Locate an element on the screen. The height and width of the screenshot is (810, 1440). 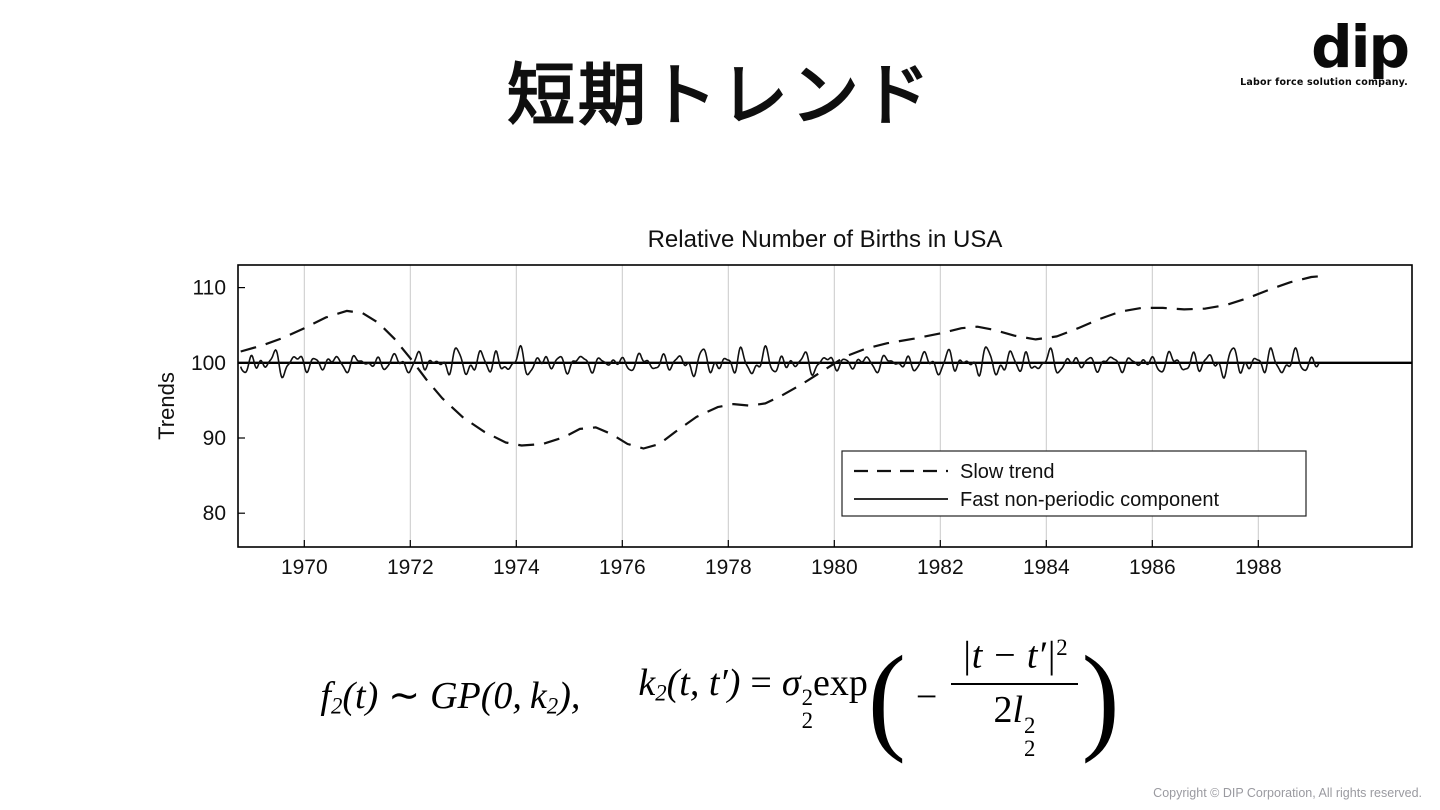
formula-part1: f2(t) ∼ GP(0, k2), is located at coordinates (450, 697).